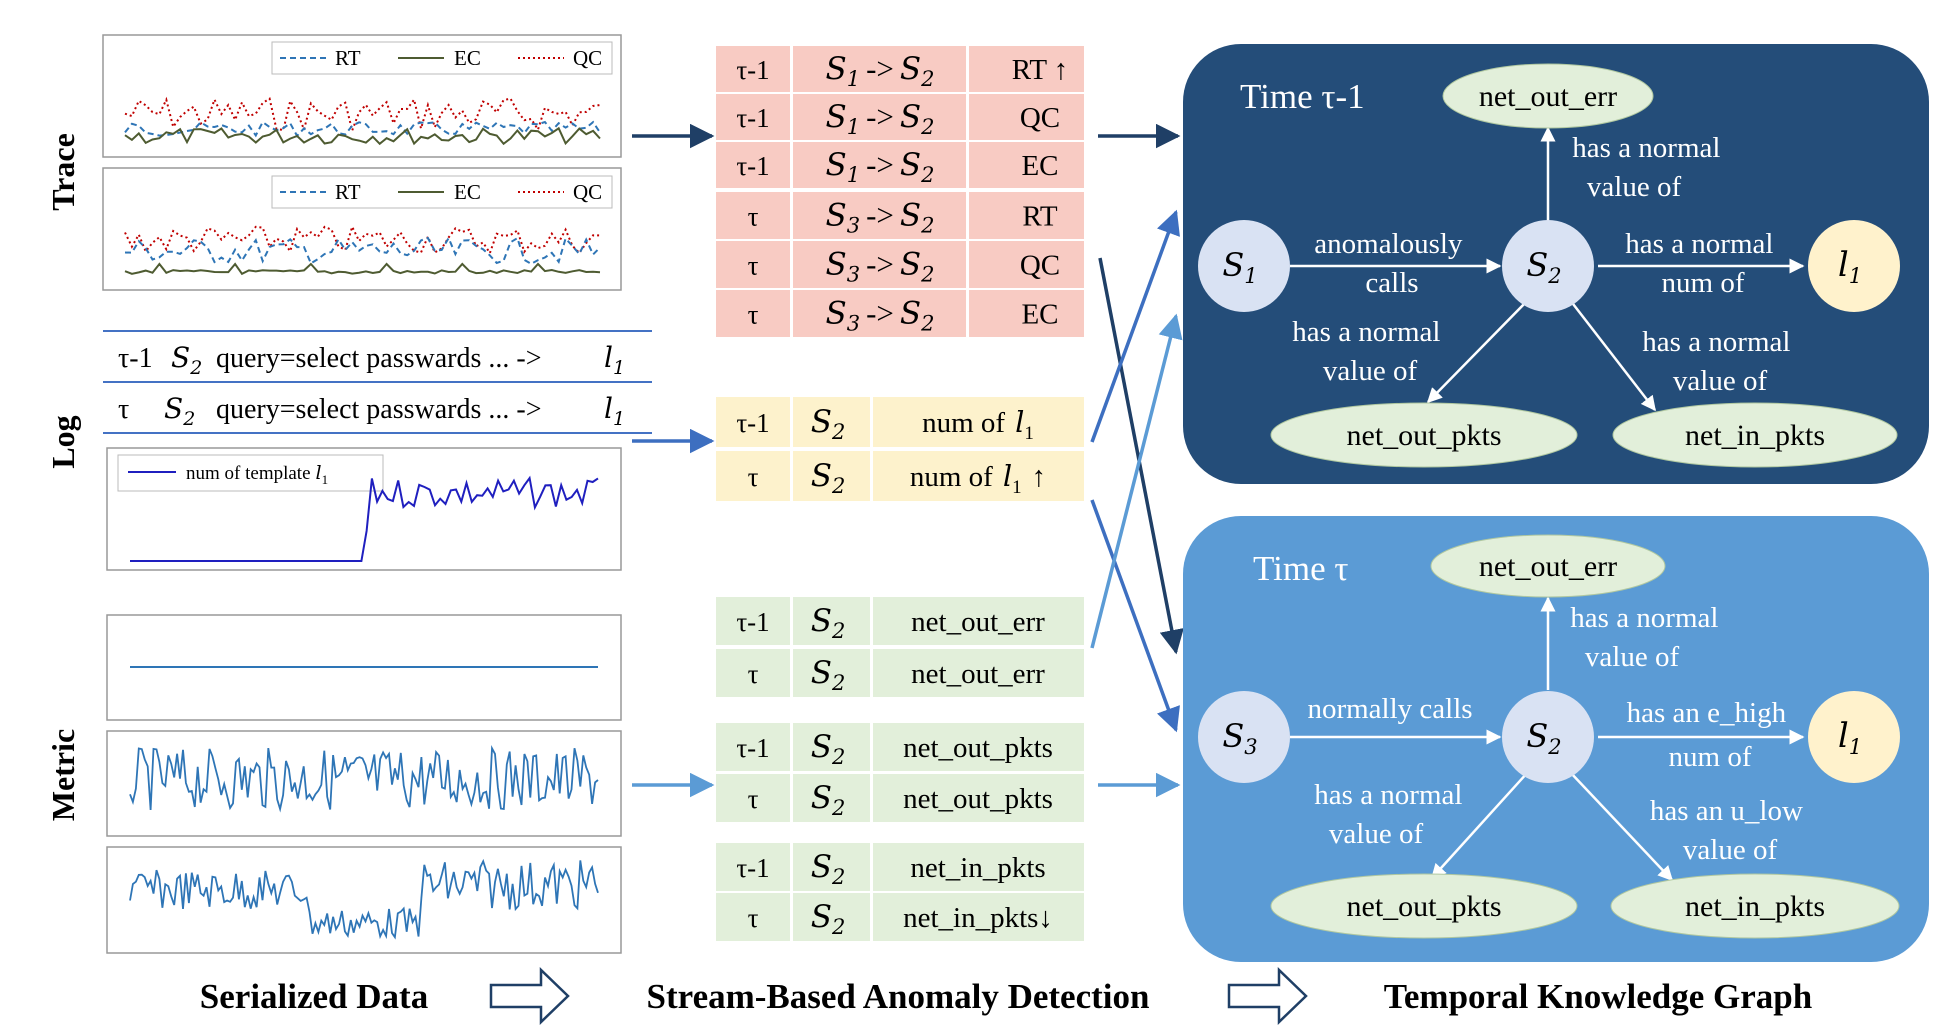 Image resolution: width=1938 pixels, height=1030 pixels. What do you see at coordinates (467, 58) in the screenshot?
I see `legend-ec: EC` at bounding box center [467, 58].